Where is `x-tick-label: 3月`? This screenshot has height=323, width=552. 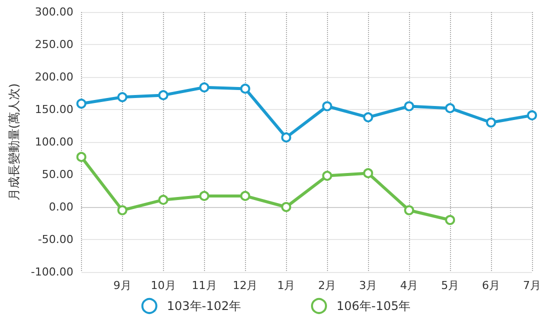 x-tick-label: 3月 is located at coordinates (368, 285).